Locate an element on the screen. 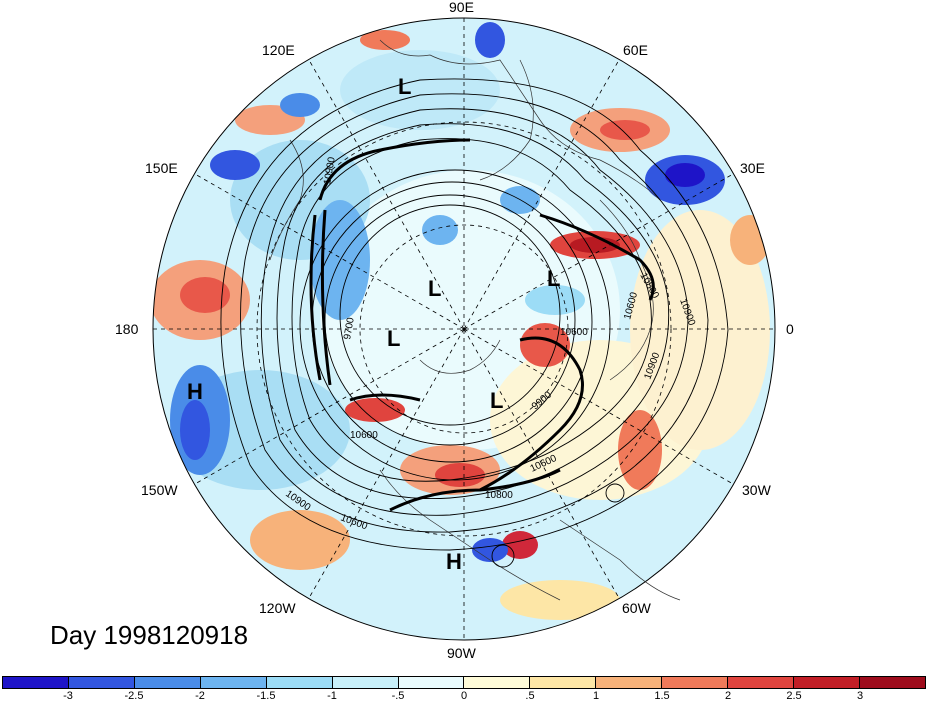 The height and width of the screenshot is (702, 928). lon-label-180: 180 is located at coordinates (127, 329).